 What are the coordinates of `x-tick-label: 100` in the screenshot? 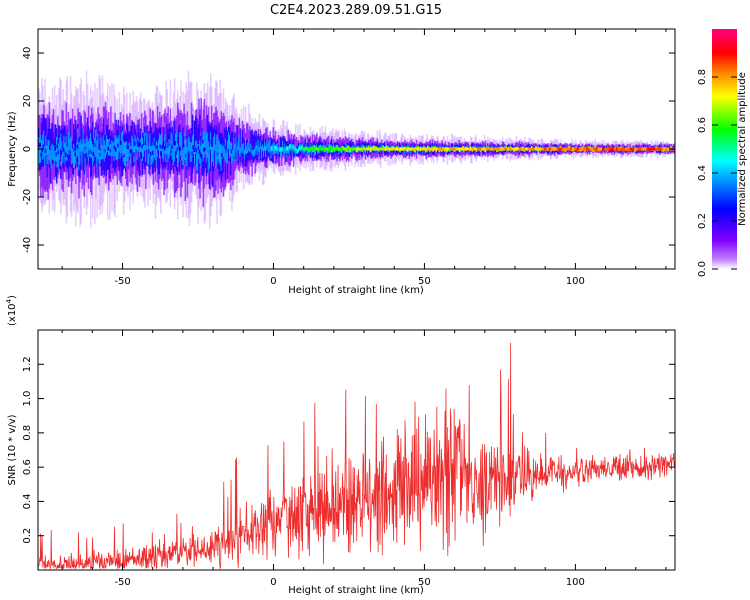 It's located at (575, 281).